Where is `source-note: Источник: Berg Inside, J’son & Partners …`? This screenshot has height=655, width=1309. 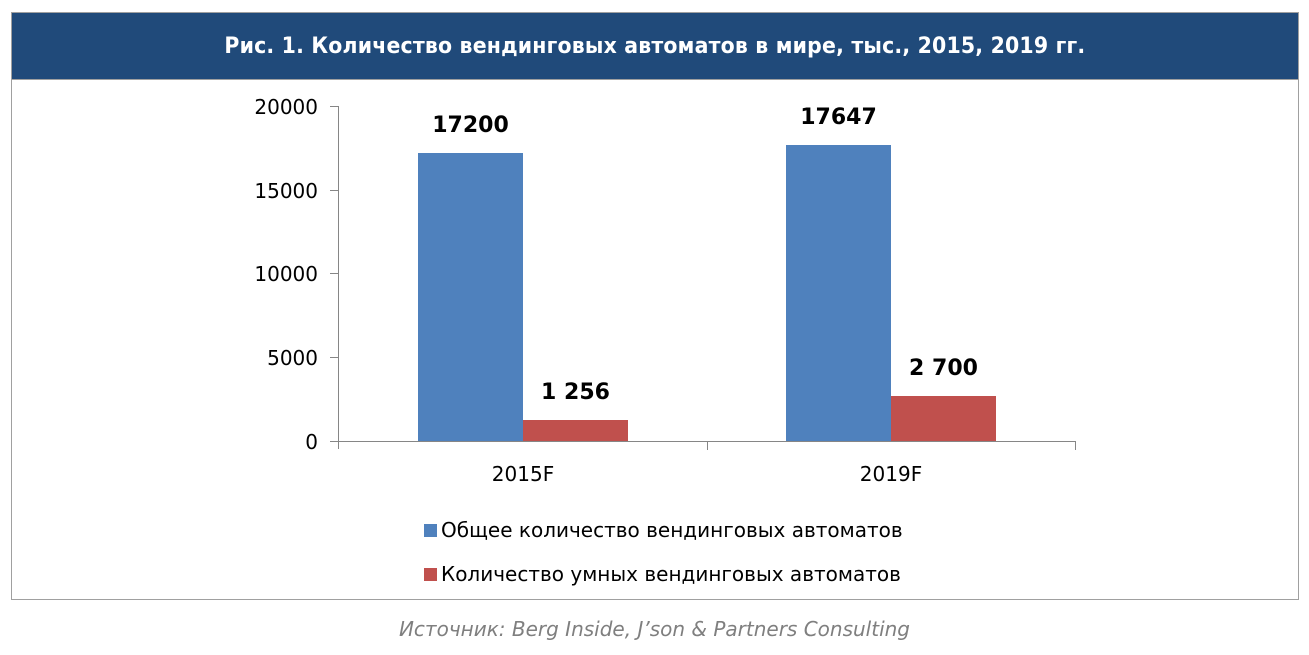 source-note: Источник: Berg Inside, J’son & Partners … is located at coordinates (654, 629).